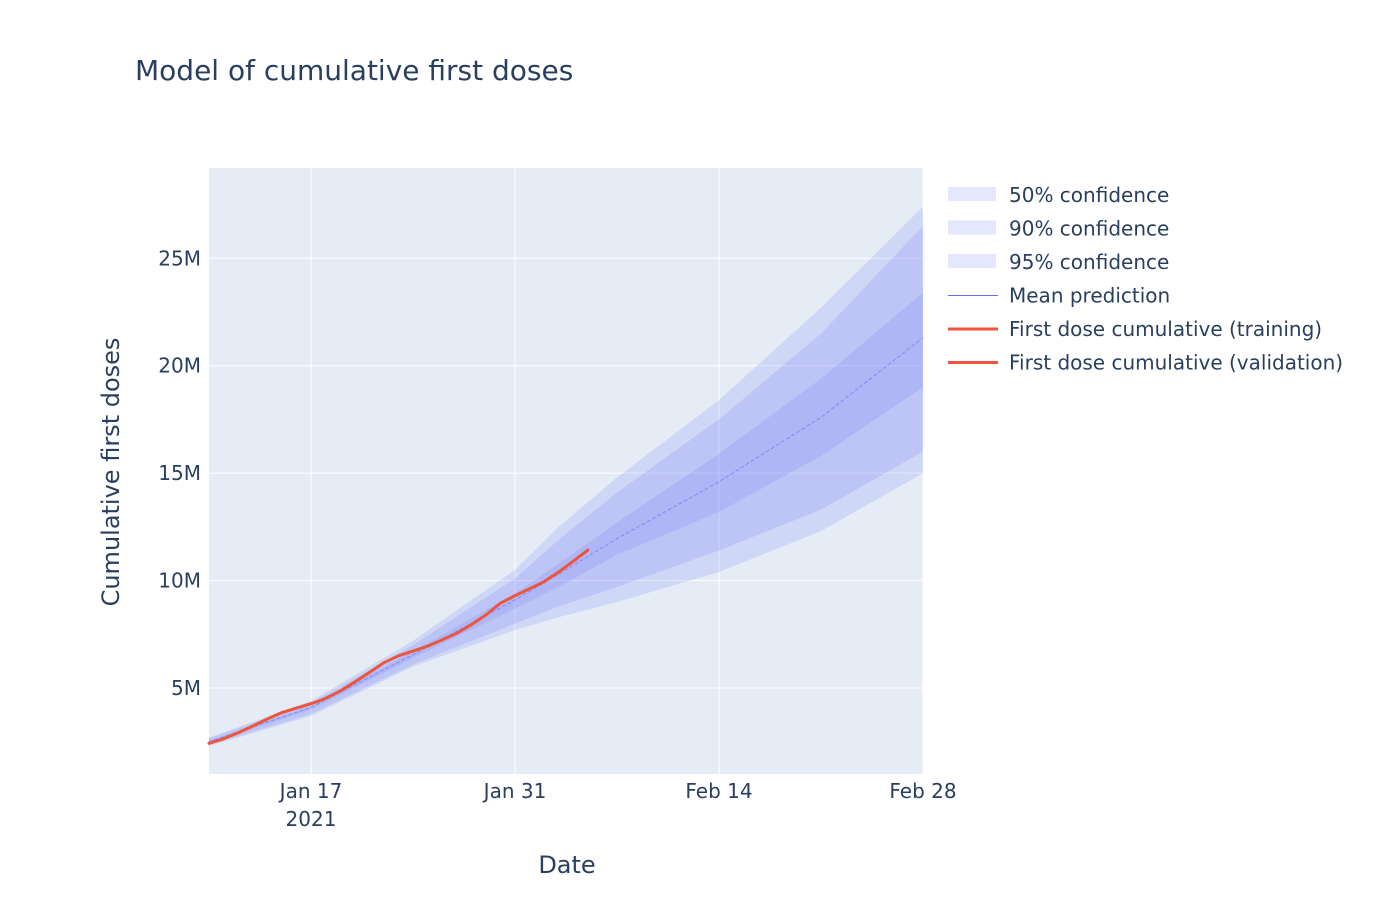 The image size is (1400, 911). What do you see at coordinates (1165, 329) in the screenshot?
I see `legend-label: First dose cumulative (training)` at bounding box center [1165, 329].